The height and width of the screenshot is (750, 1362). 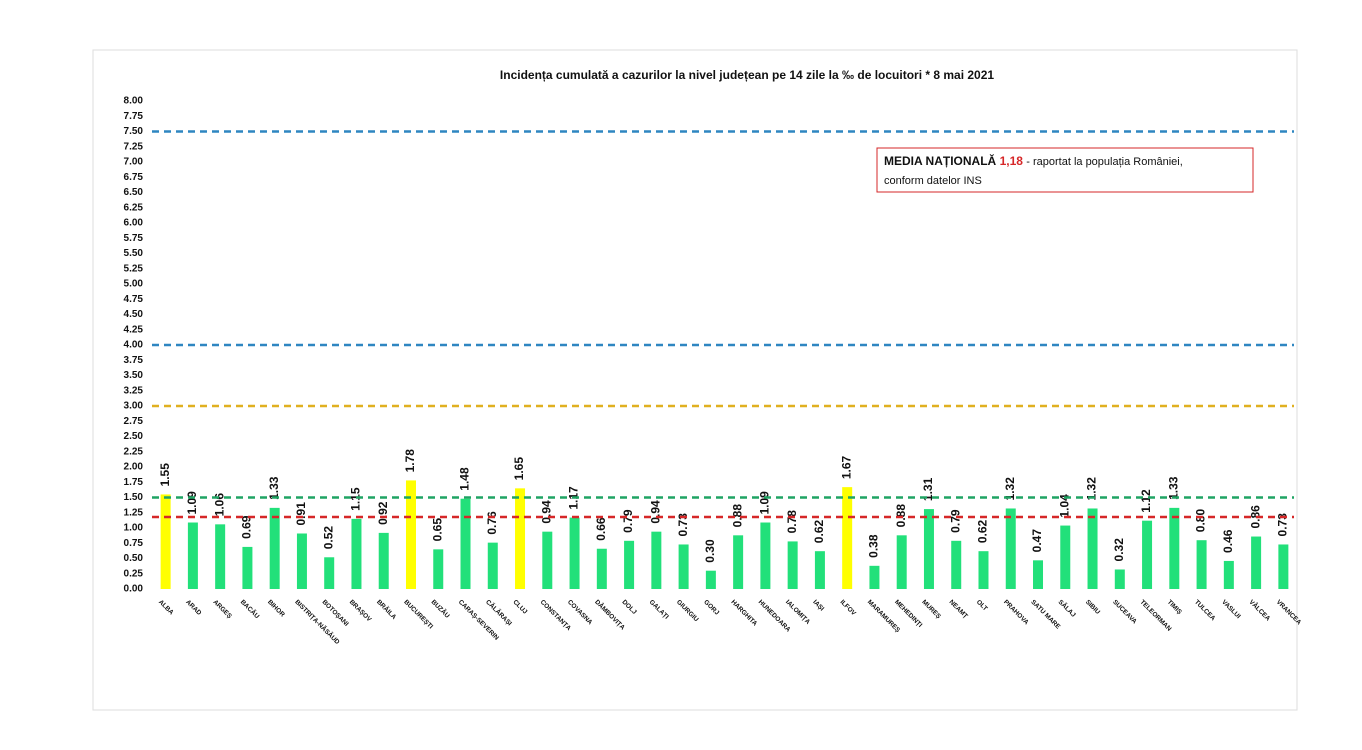 What do you see at coordinates (519, 469) in the screenshot?
I see `value-label: 1.65` at bounding box center [519, 469].